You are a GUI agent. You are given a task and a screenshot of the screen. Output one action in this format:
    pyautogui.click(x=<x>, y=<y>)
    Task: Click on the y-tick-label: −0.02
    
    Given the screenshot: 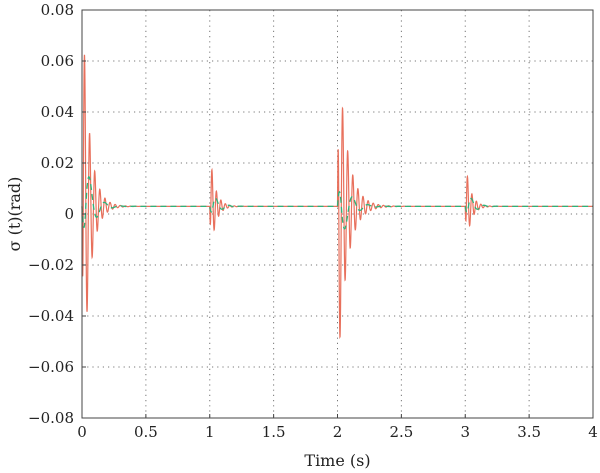 What is the action you would take?
    pyautogui.click(x=51, y=265)
    